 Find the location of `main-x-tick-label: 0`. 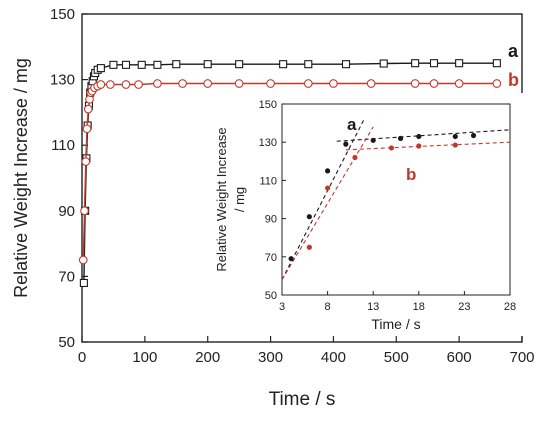

main-x-tick-label: 0 is located at coordinates (82, 357).